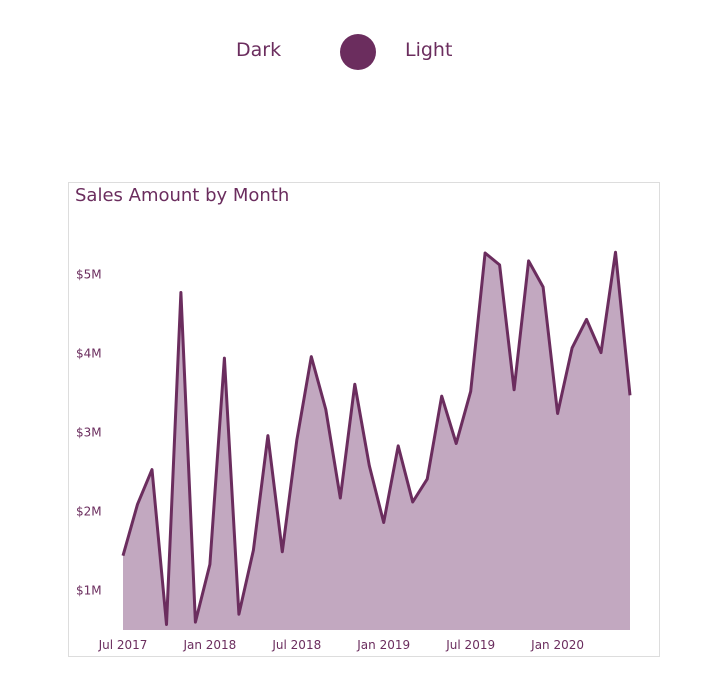  I want to click on y-tick-label: $5M, so click(89, 274).